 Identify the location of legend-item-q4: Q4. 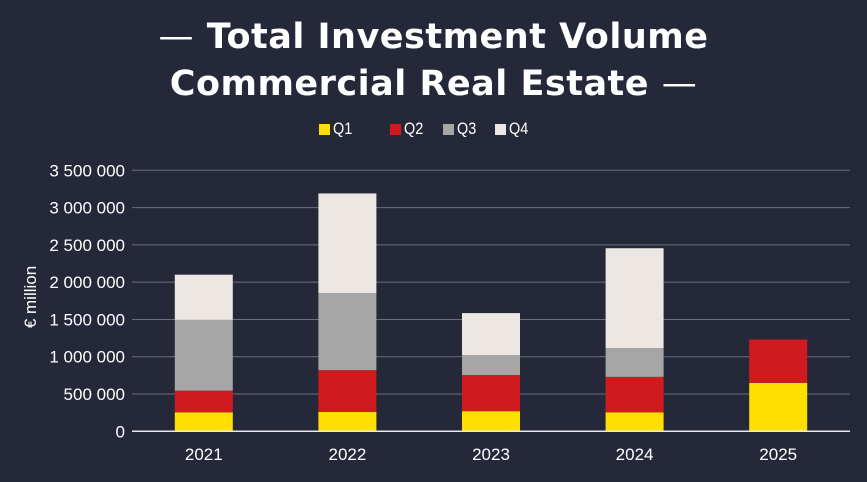
(513, 129).